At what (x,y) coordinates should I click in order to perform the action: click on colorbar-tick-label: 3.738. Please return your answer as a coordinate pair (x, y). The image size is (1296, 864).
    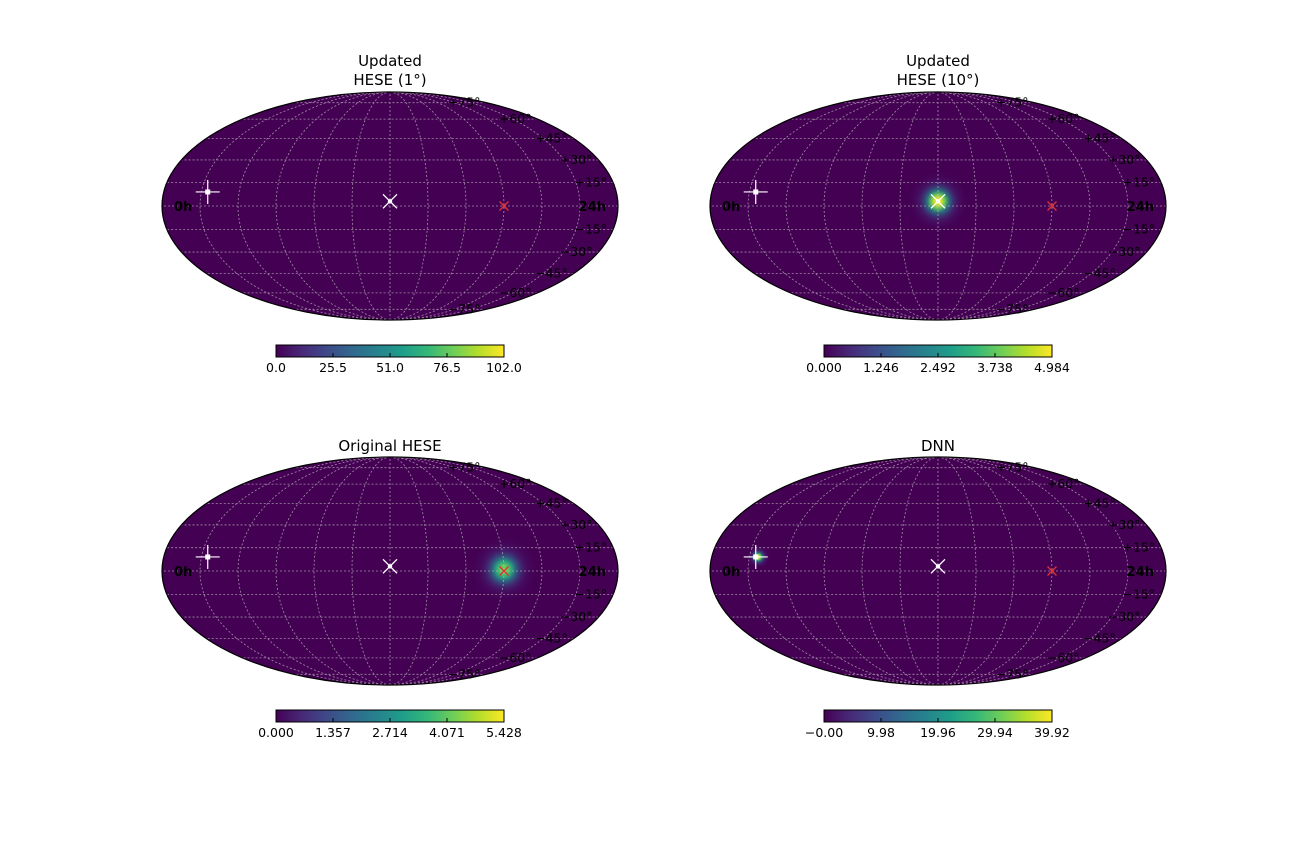
    Looking at the image, I should click on (995, 367).